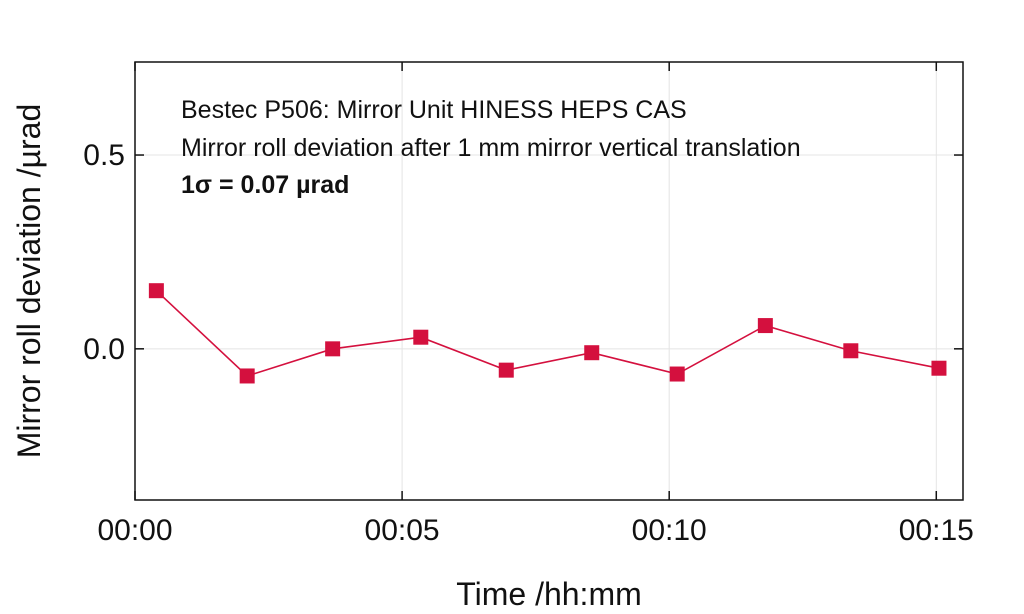  Describe the element at coordinates (104, 155) in the screenshot. I see `y-tick-label: 0.5` at that location.